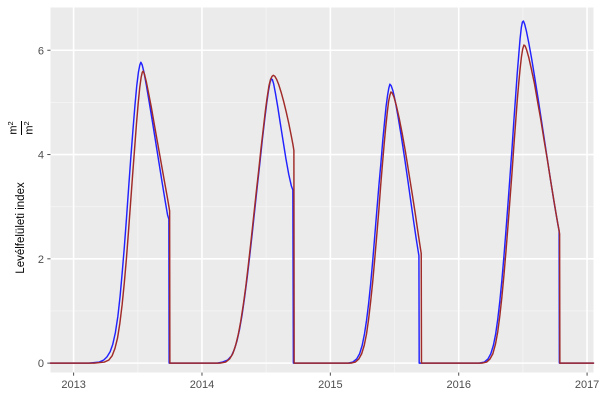 This screenshot has width=600, height=400. Describe the element at coordinates (73, 385) in the screenshot. I see `x-tick-label: 2013` at that location.